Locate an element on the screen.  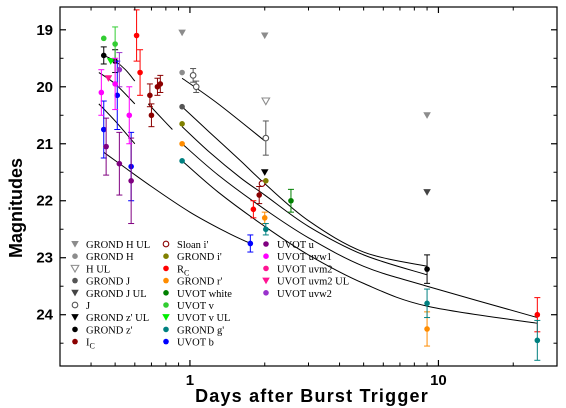
legend-label: GROND H UL is located at coordinates (118, 245).